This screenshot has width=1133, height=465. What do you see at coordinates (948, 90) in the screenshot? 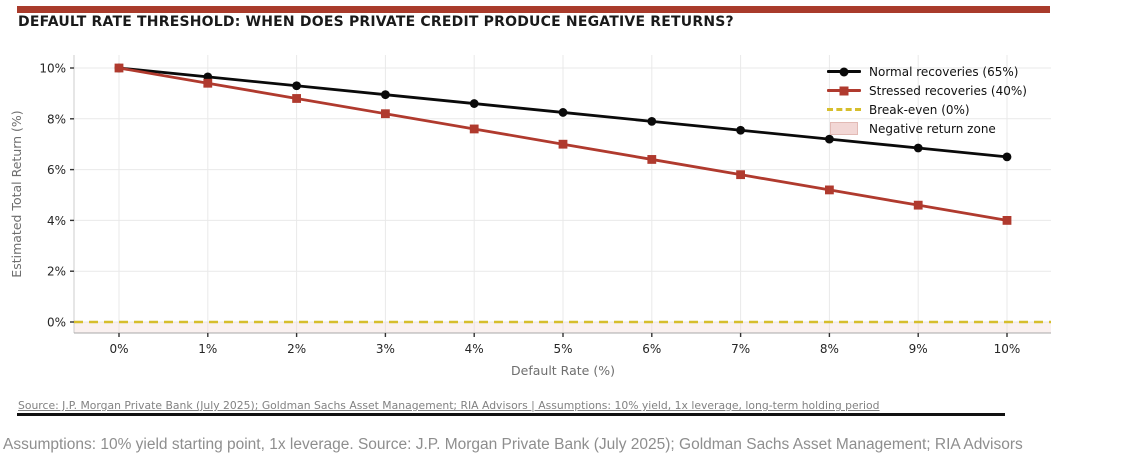
I see `legend-label-stressed-recoveries: Stressed recoveries (40%)` at bounding box center [948, 90].